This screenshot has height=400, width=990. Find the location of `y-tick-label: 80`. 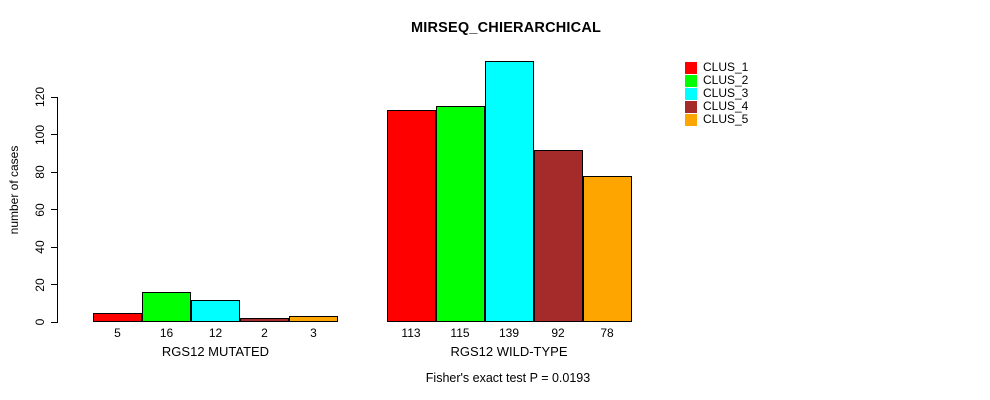

y-tick-label: 80 is located at coordinates (40, 172).